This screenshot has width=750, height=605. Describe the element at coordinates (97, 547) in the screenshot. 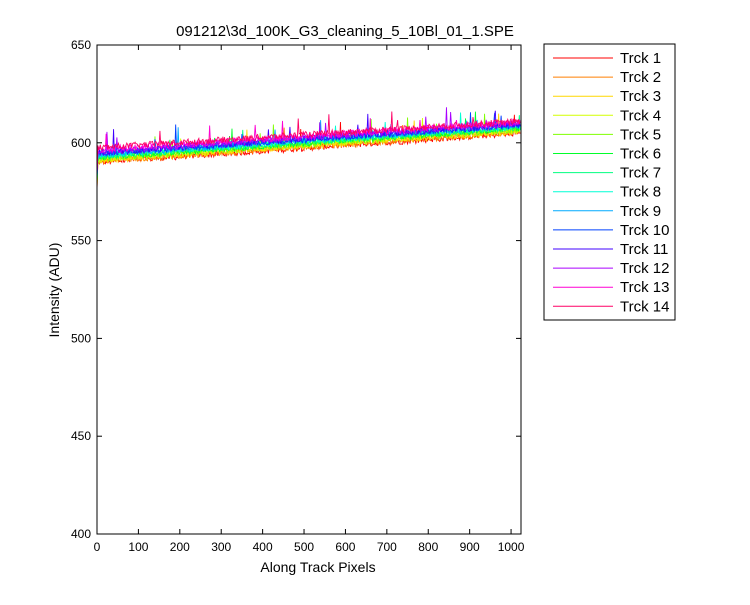

I see `x-tick-label: 0` at that location.